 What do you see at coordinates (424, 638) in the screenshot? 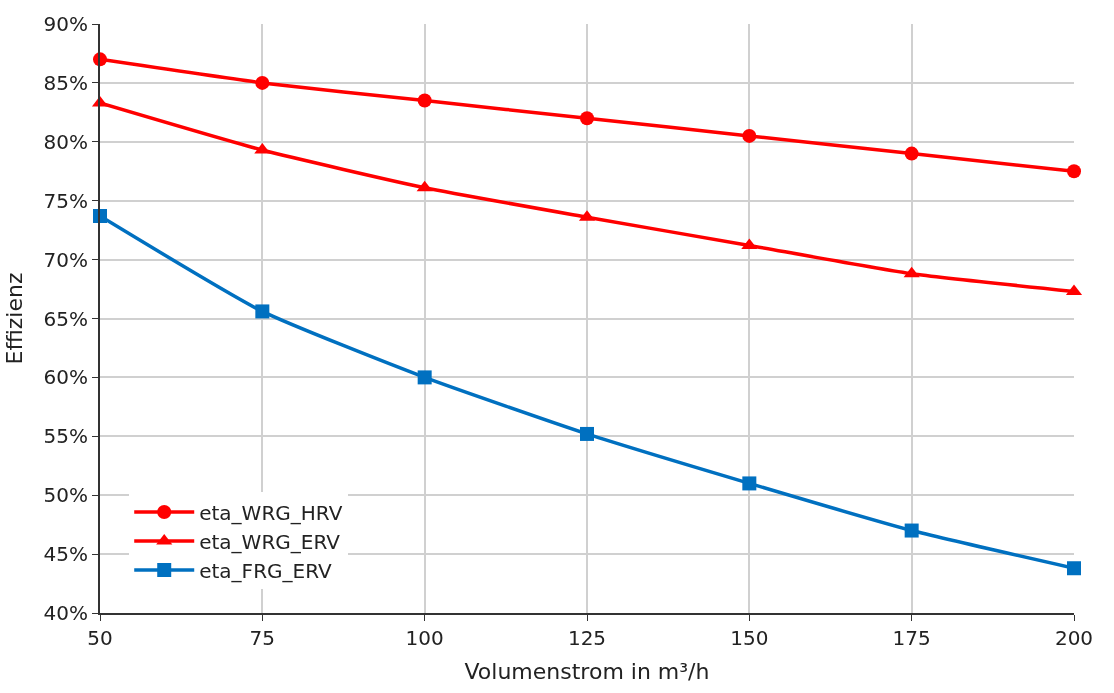
I see `x-tick-label: 100` at bounding box center [424, 638].